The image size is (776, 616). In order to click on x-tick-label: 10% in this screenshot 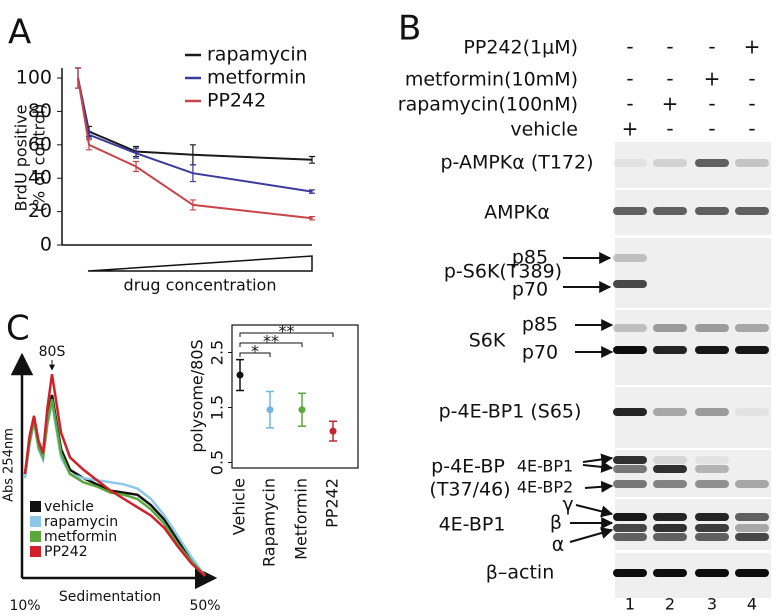, I will do `click(24, 606)`.